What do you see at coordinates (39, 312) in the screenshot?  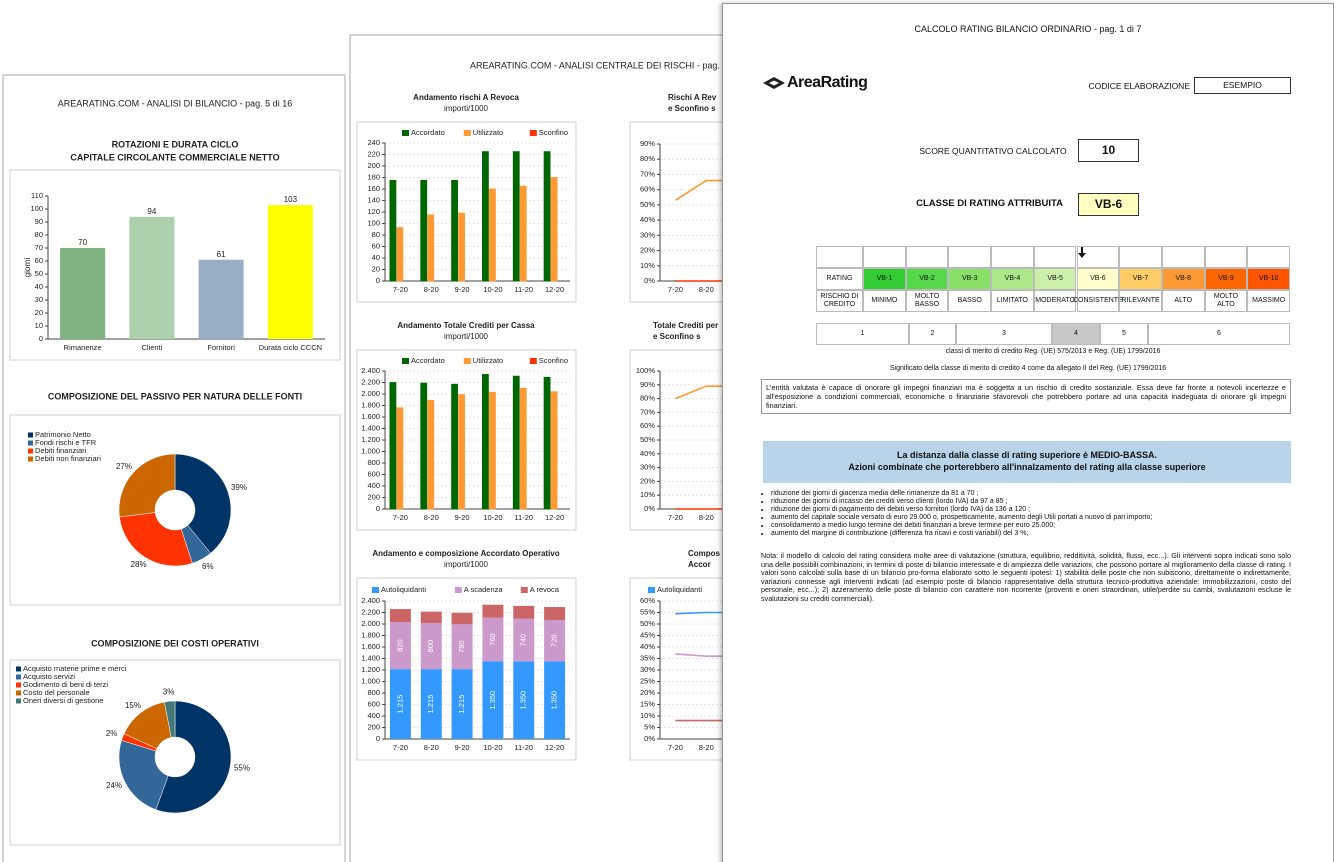 I see `y-tick-label: 20` at bounding box center [39, 312].